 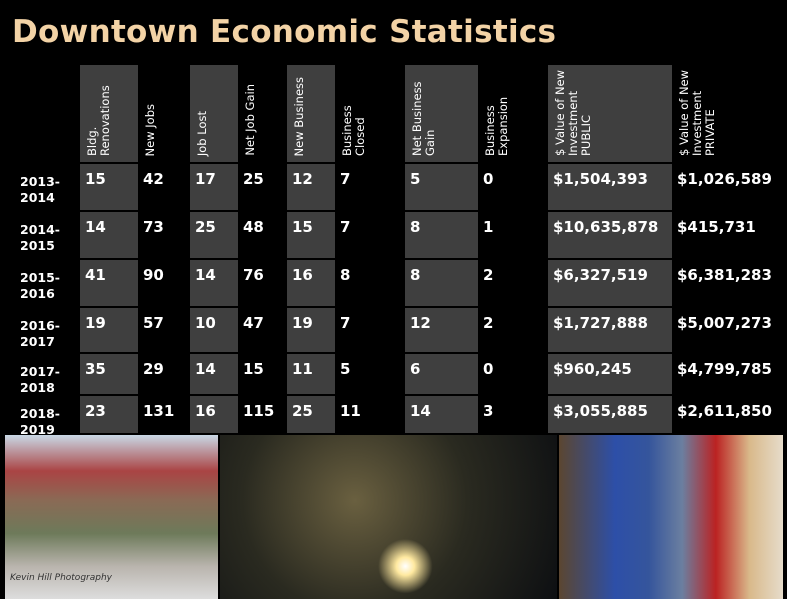 What do you see at coordinates (724, 323) in the screenshot?
I see `cell-value: $5,007,273` at bounding box center [724, 323].